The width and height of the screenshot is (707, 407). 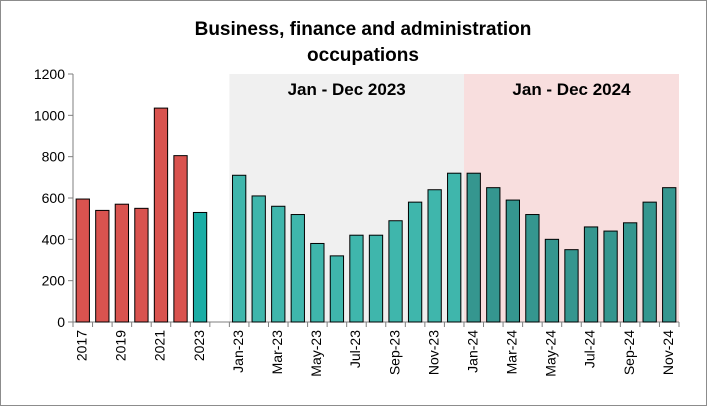 What do you see at coordinates (668, 352) in the screenshot?
I see `x-tick-label: Nov-24` at bounding box center [668, 352].